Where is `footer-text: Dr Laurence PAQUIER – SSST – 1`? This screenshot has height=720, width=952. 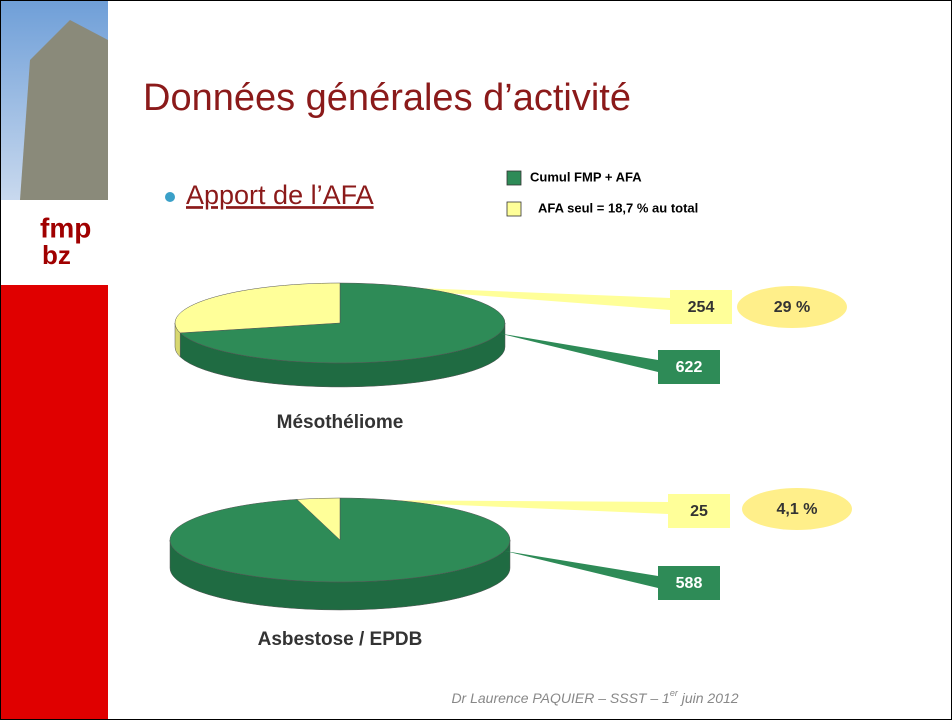
footer-text: Dr Laurence PAQUIER – SSST – 1 is located at coordinates (560, 698).